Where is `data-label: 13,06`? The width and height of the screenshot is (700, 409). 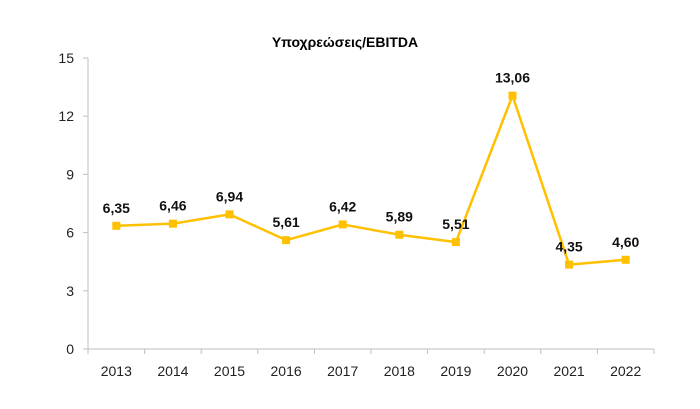 data-label: 13,06 is located at coordinates (512, 78).